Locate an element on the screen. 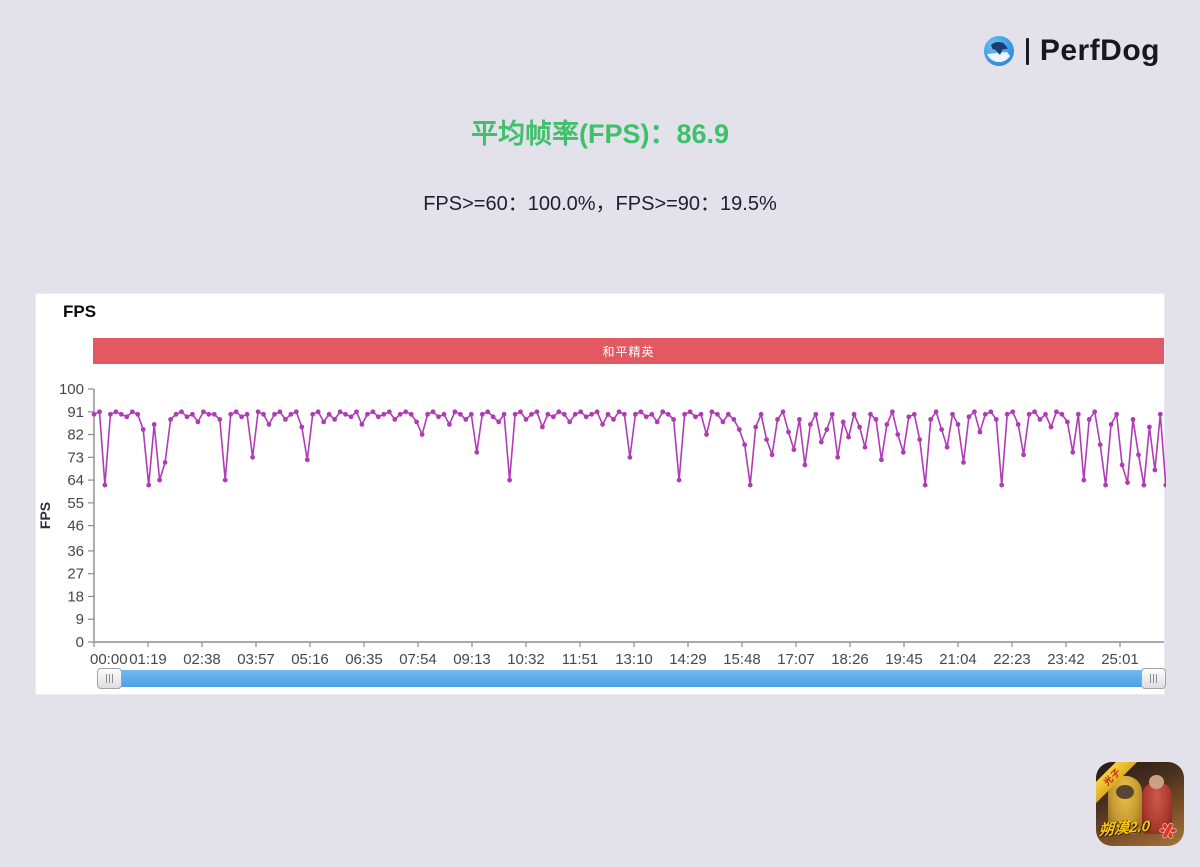 The width and height of the screenshot is (1200, 867). game-app-icon: 光子 朔漠2.0 is located at coordinates (1140, 804).